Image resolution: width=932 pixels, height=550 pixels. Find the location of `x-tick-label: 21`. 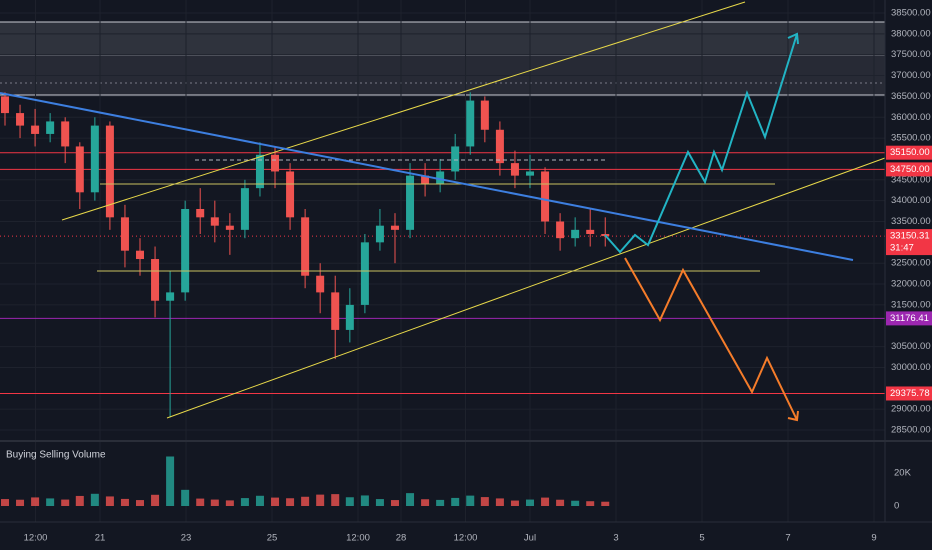

x-tick-label: 21 is located at coordinates (100, 538).